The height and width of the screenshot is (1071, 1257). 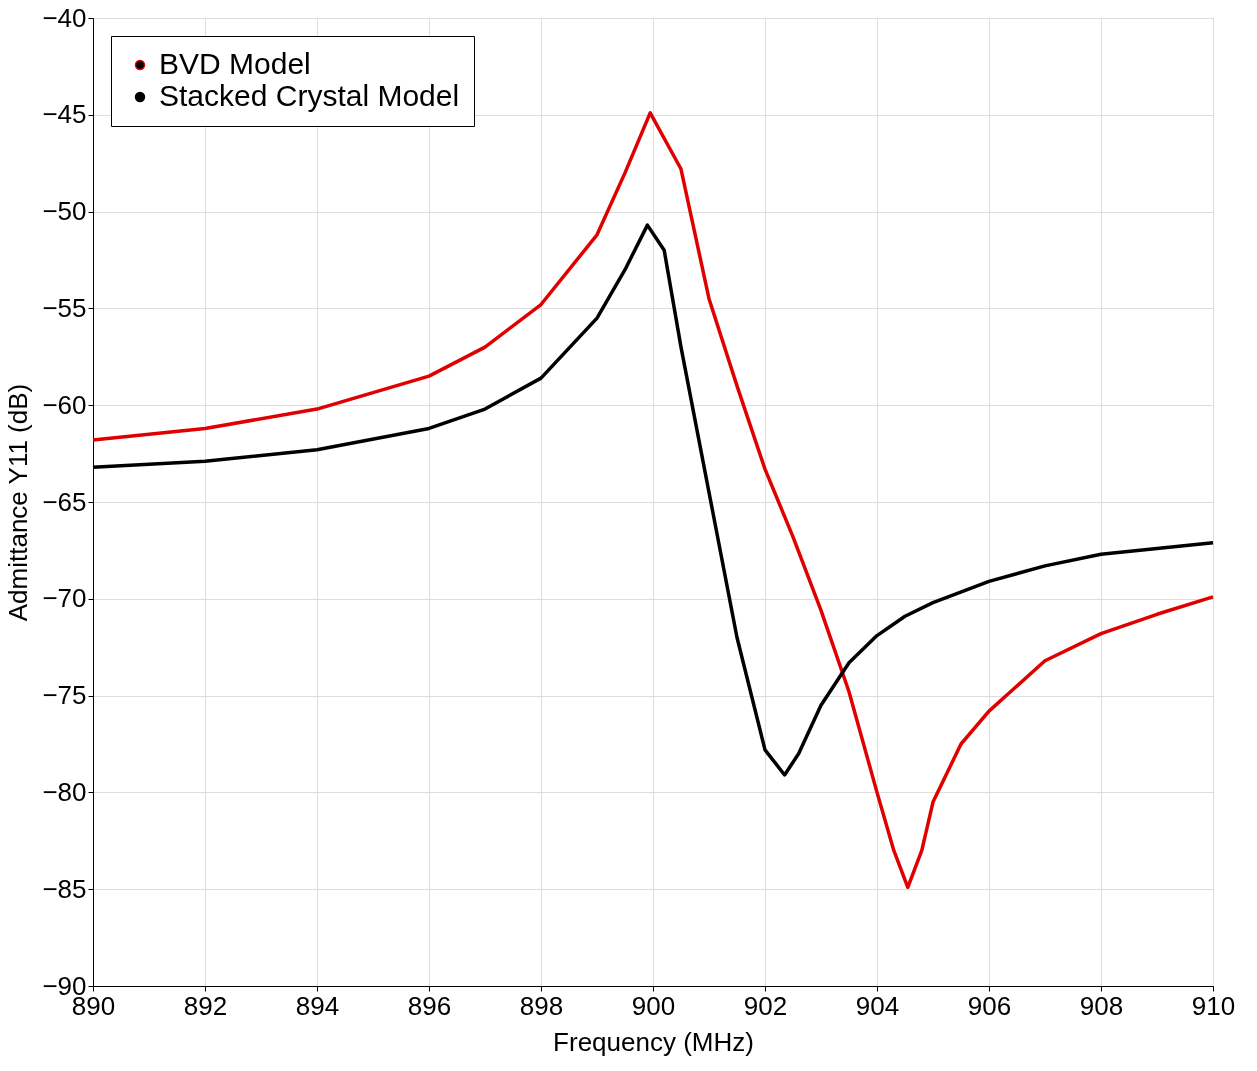 I want to click on y-tick-label: −75, so click(x=64, y=695).